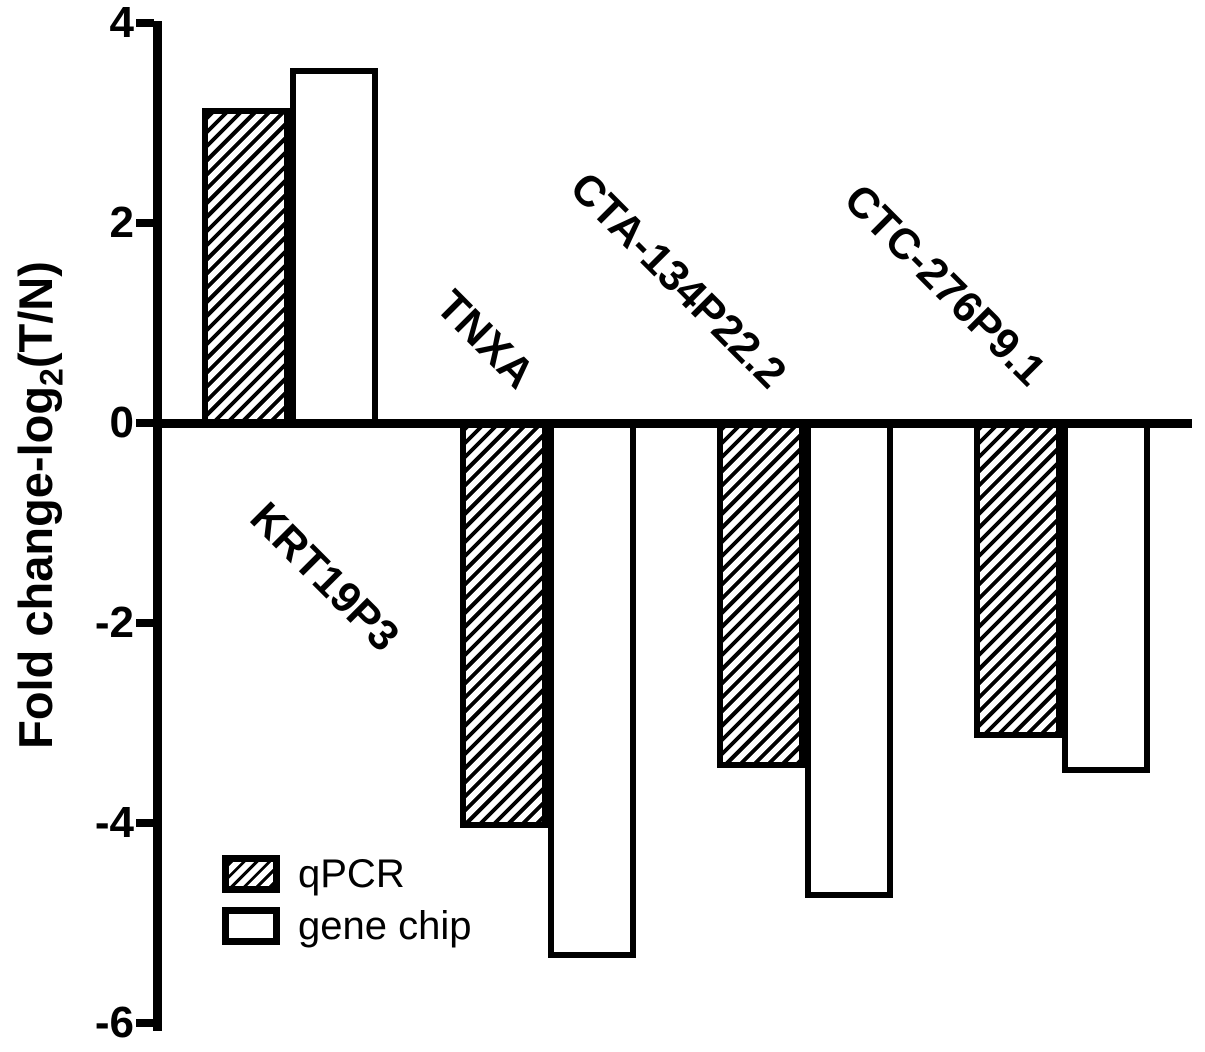 This screenshot has height=1052, width=1205. Describe the element at coordinates (324, 577) in the screenshot. I see `category-label-KRT19P3: KRT19P3` at that location.